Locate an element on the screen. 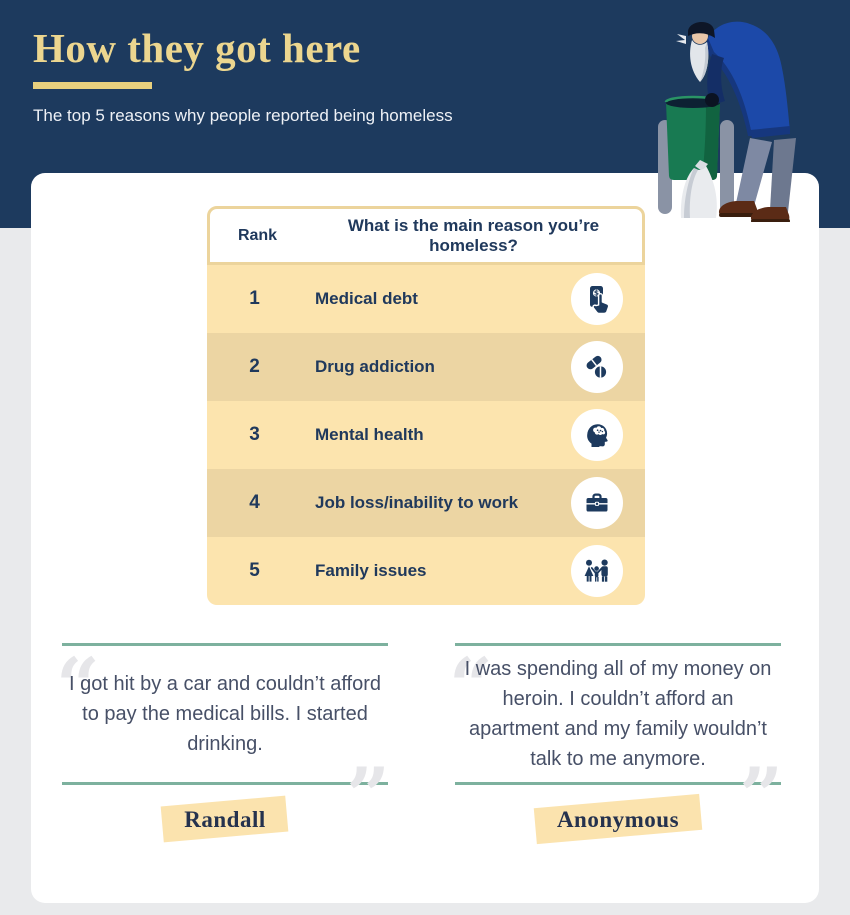 This screenshot has width=850, height=915. coat-hem is located at coordinates (770, 132).